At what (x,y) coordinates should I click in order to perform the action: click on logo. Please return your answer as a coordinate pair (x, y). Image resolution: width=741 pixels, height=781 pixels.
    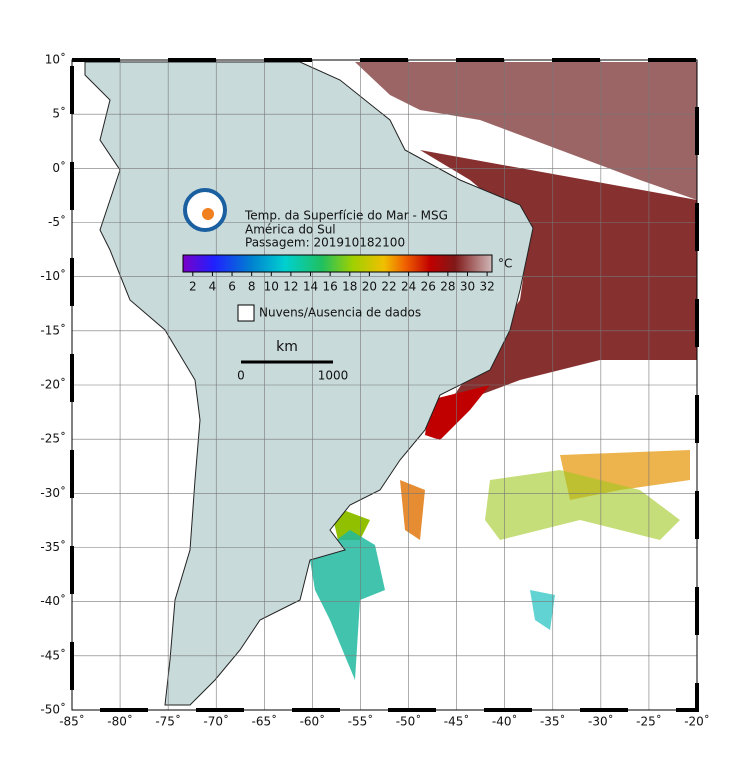
    Looking at the image, I should click on (205, 210).